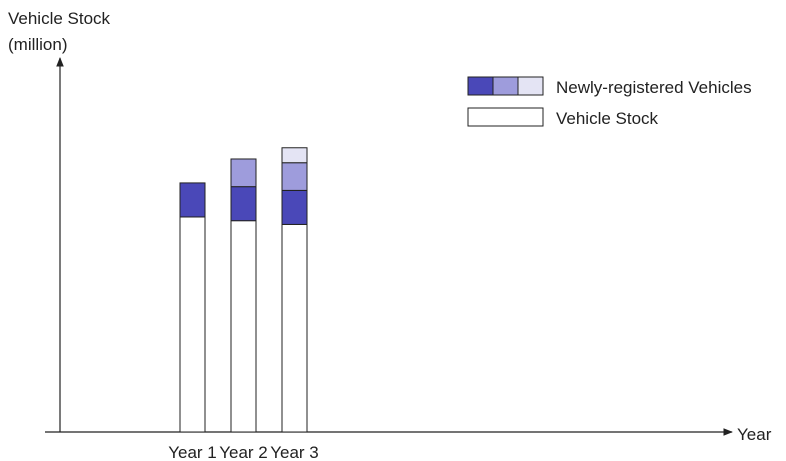 The width and height of the screenshot is (786, 461). Describe the element at coordinates (192, 324) in the screenshot. I see `bar-segment-year-1-s0` at that location.